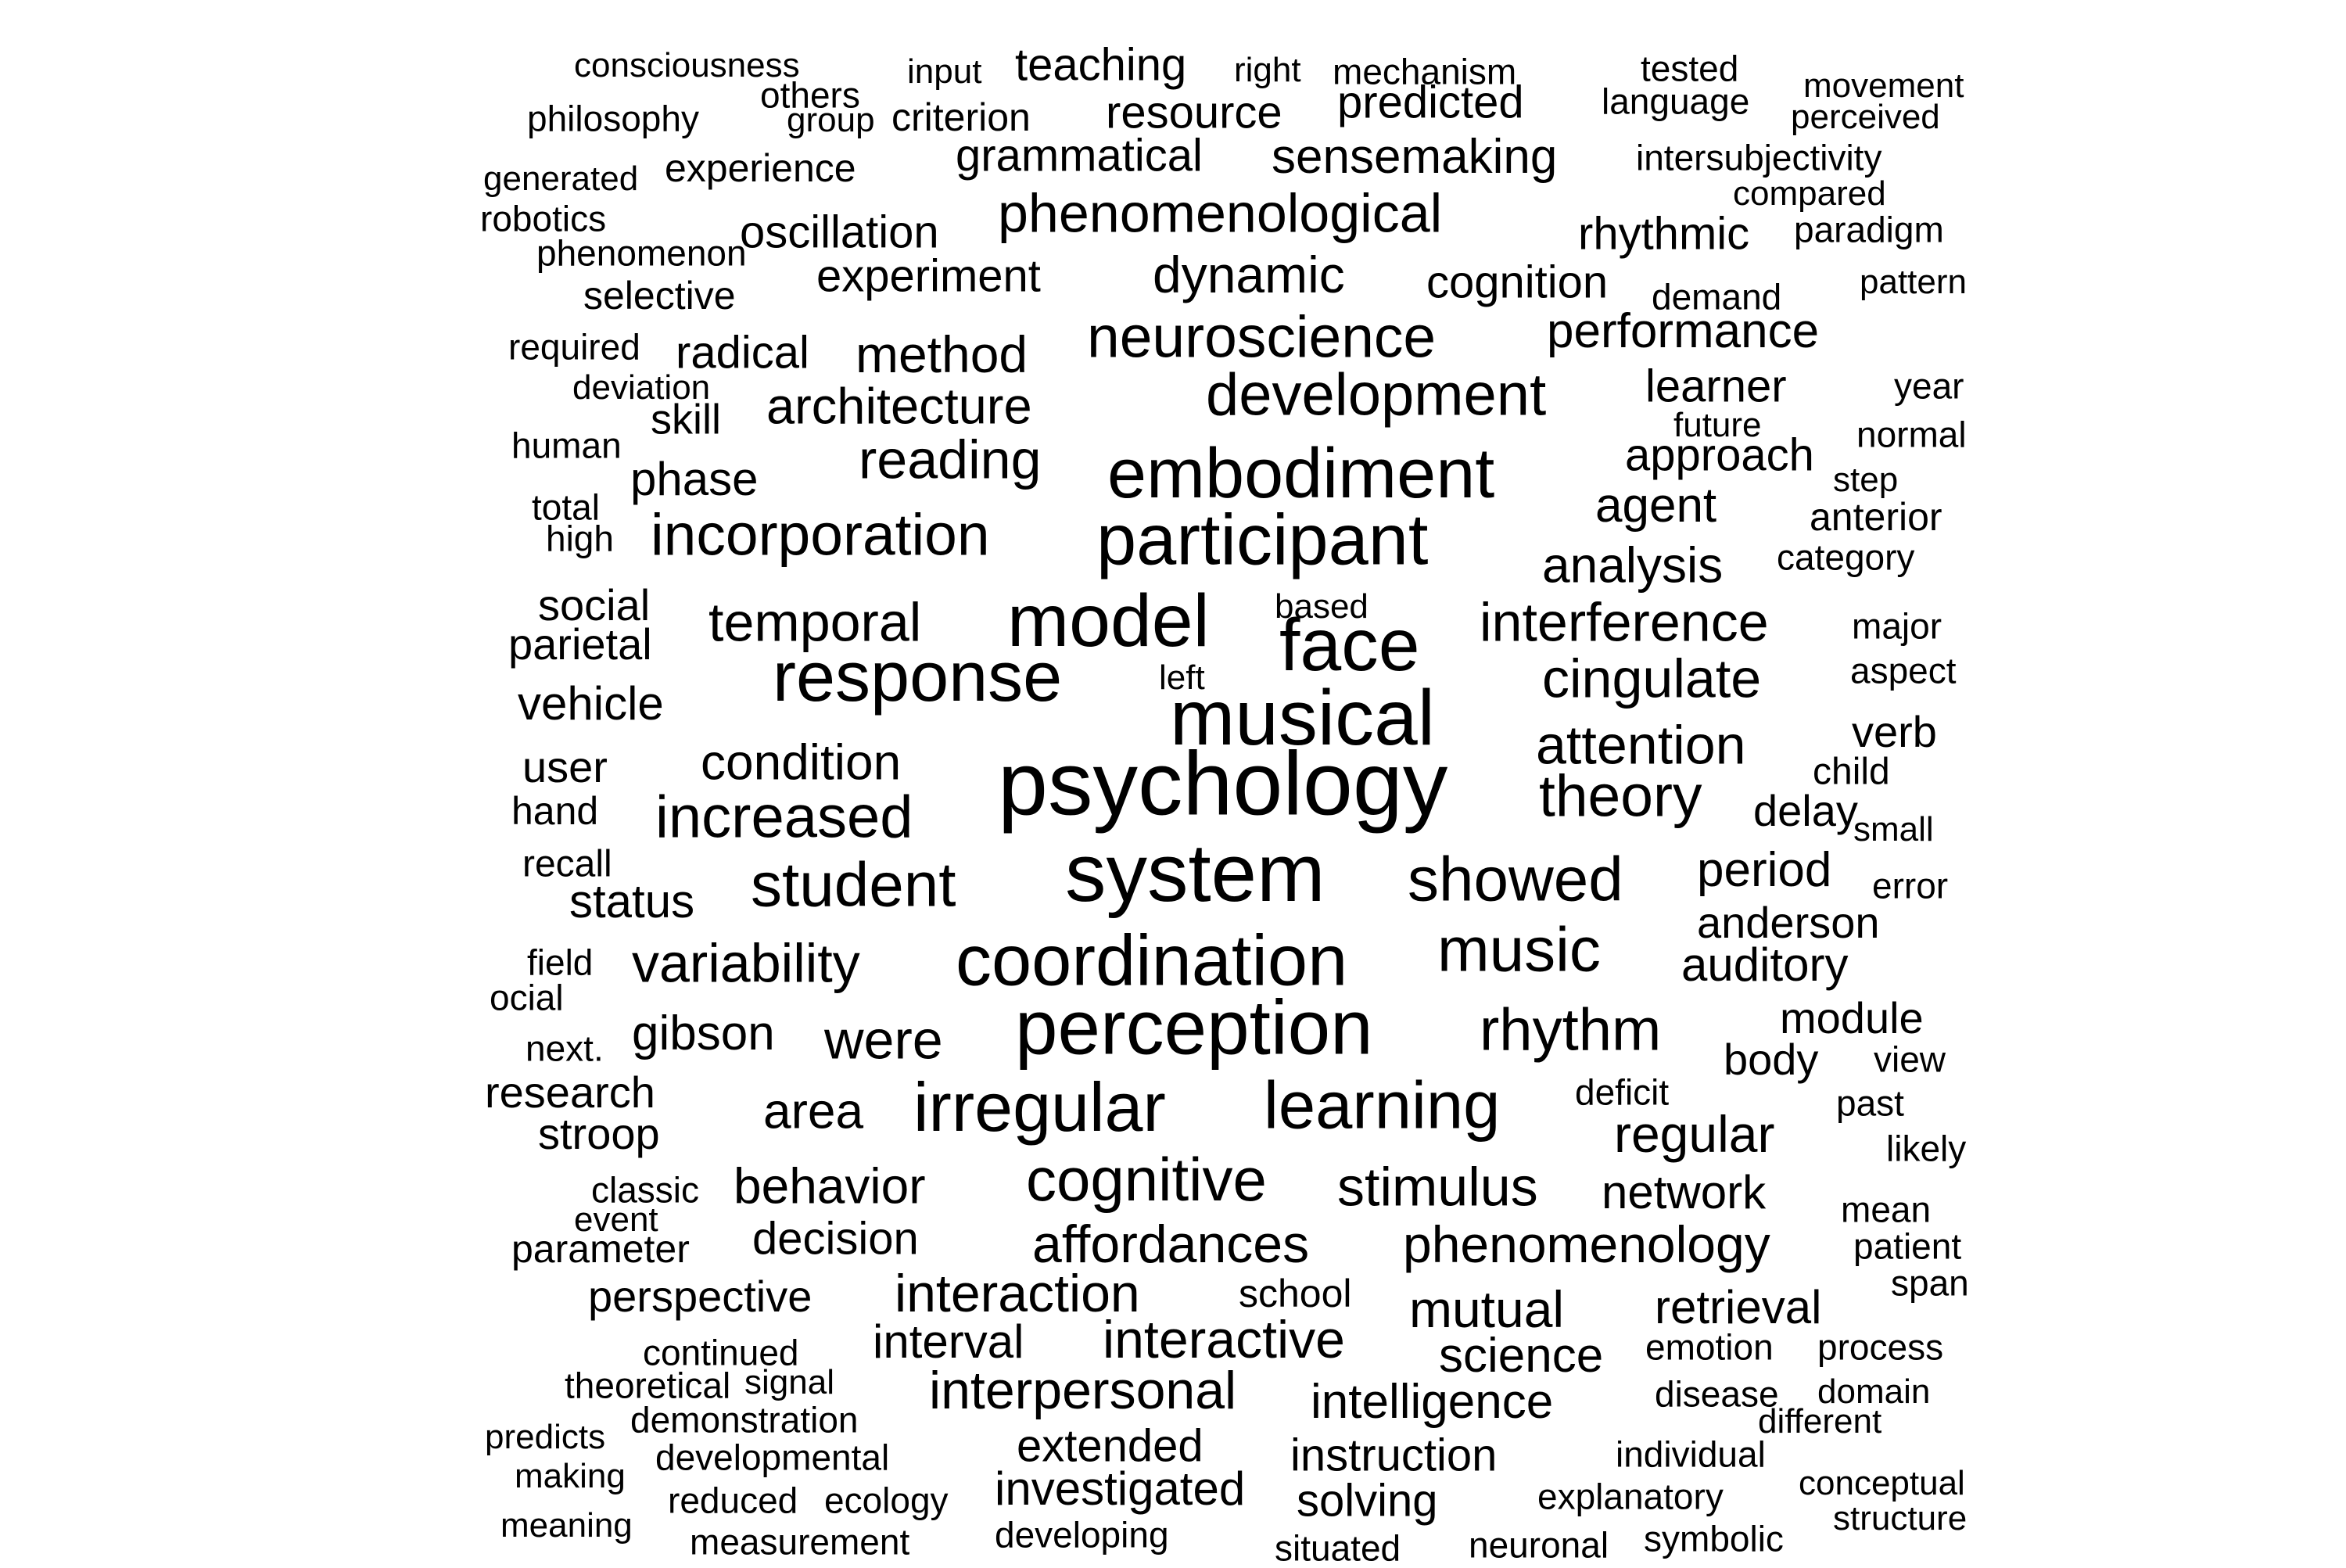 This screenshot has height=1568, width=2346. What do you see at coordinates (1519, 949) in the screenshot?
I see `word-music: music` at bounding box center [1519, 949].